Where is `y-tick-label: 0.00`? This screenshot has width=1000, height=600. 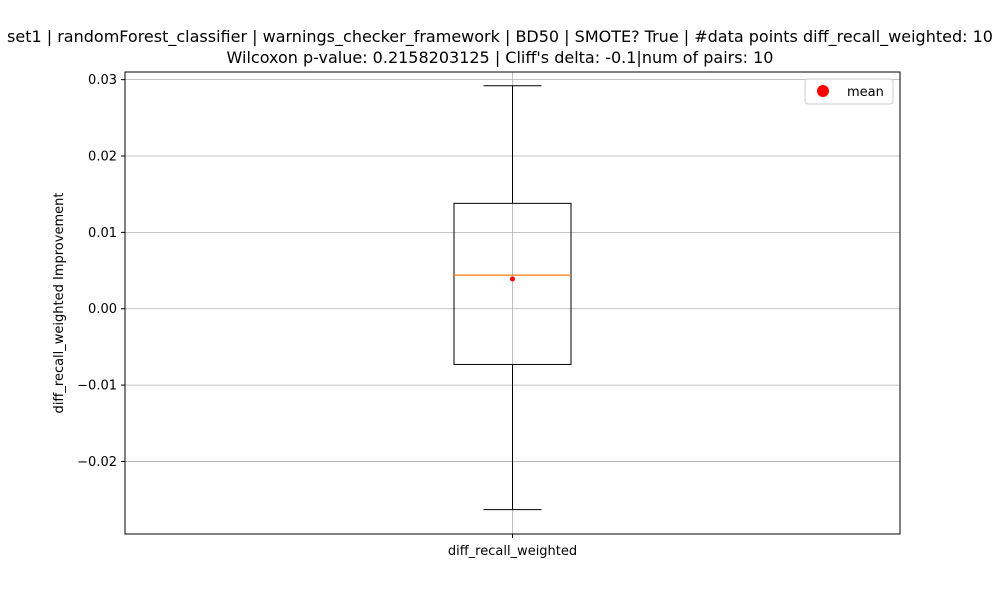 y-tick-label: 0.00 is located at coordinates (102, 309).